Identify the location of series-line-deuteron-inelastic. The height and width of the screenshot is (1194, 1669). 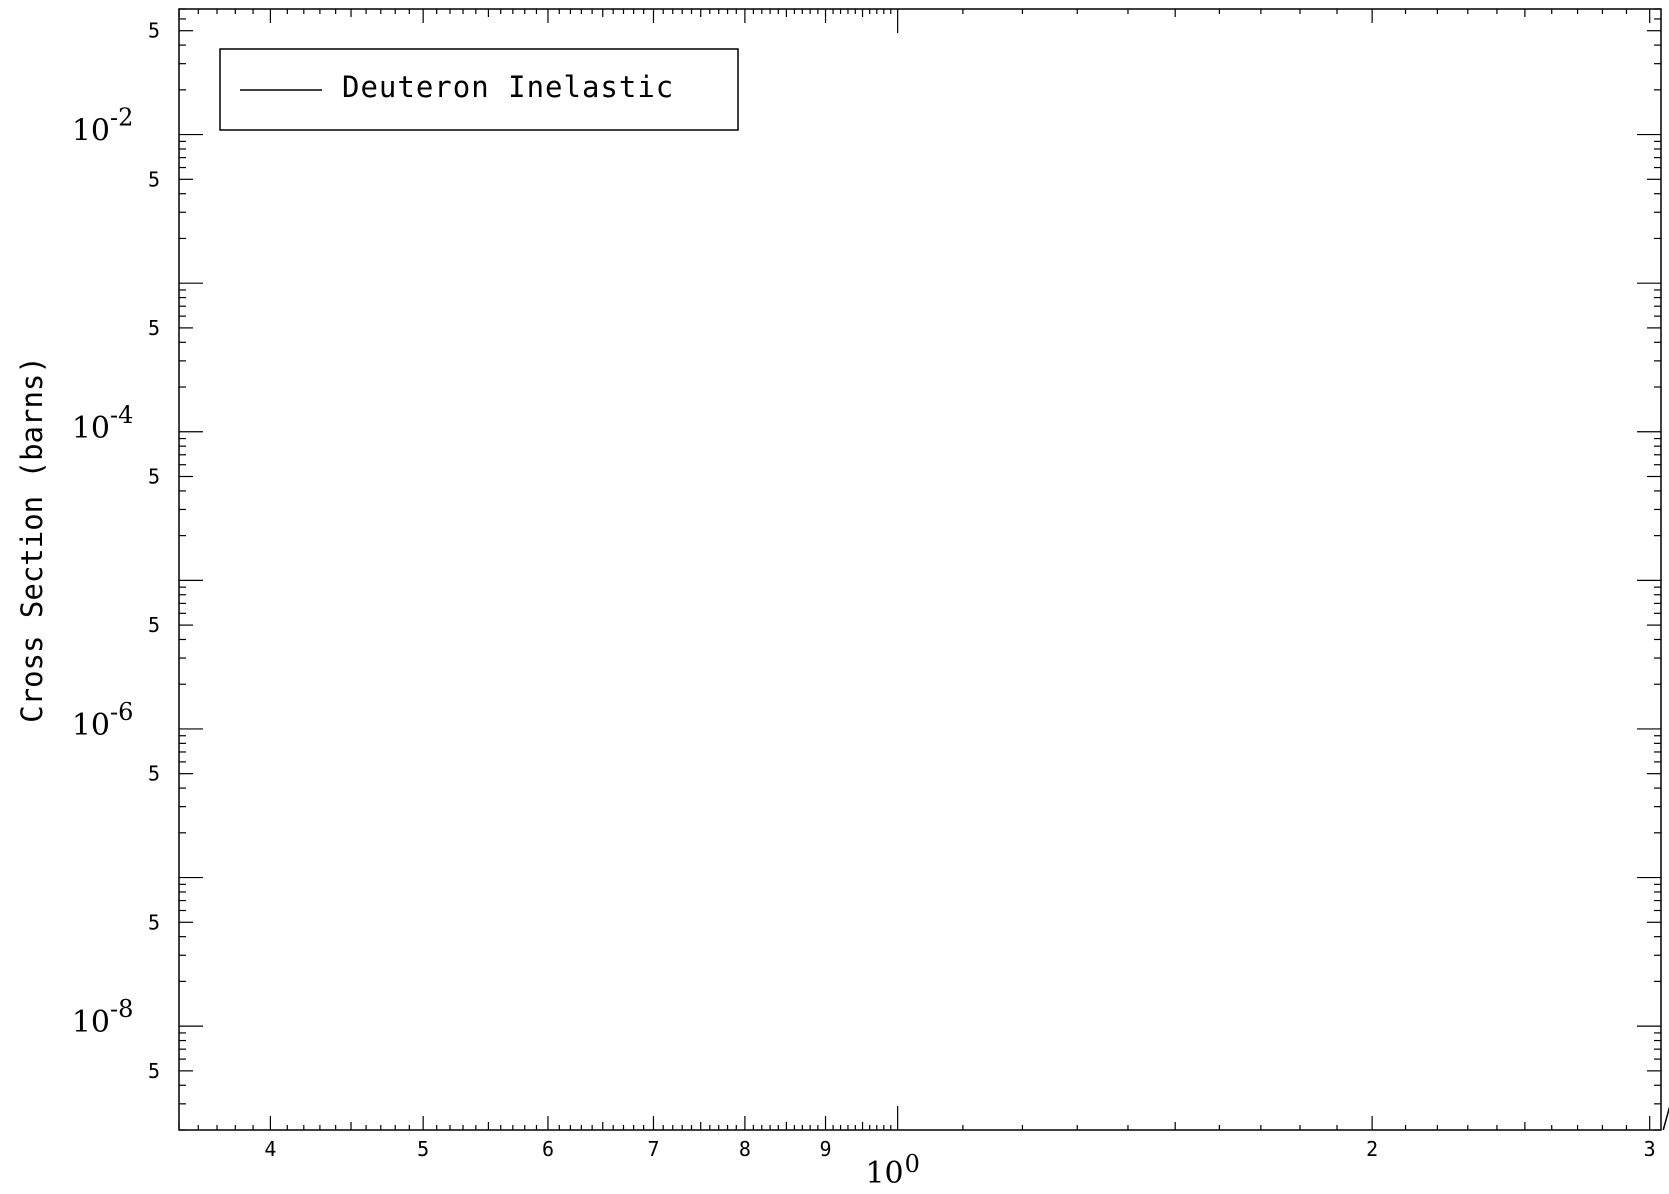
(1665, 1118).